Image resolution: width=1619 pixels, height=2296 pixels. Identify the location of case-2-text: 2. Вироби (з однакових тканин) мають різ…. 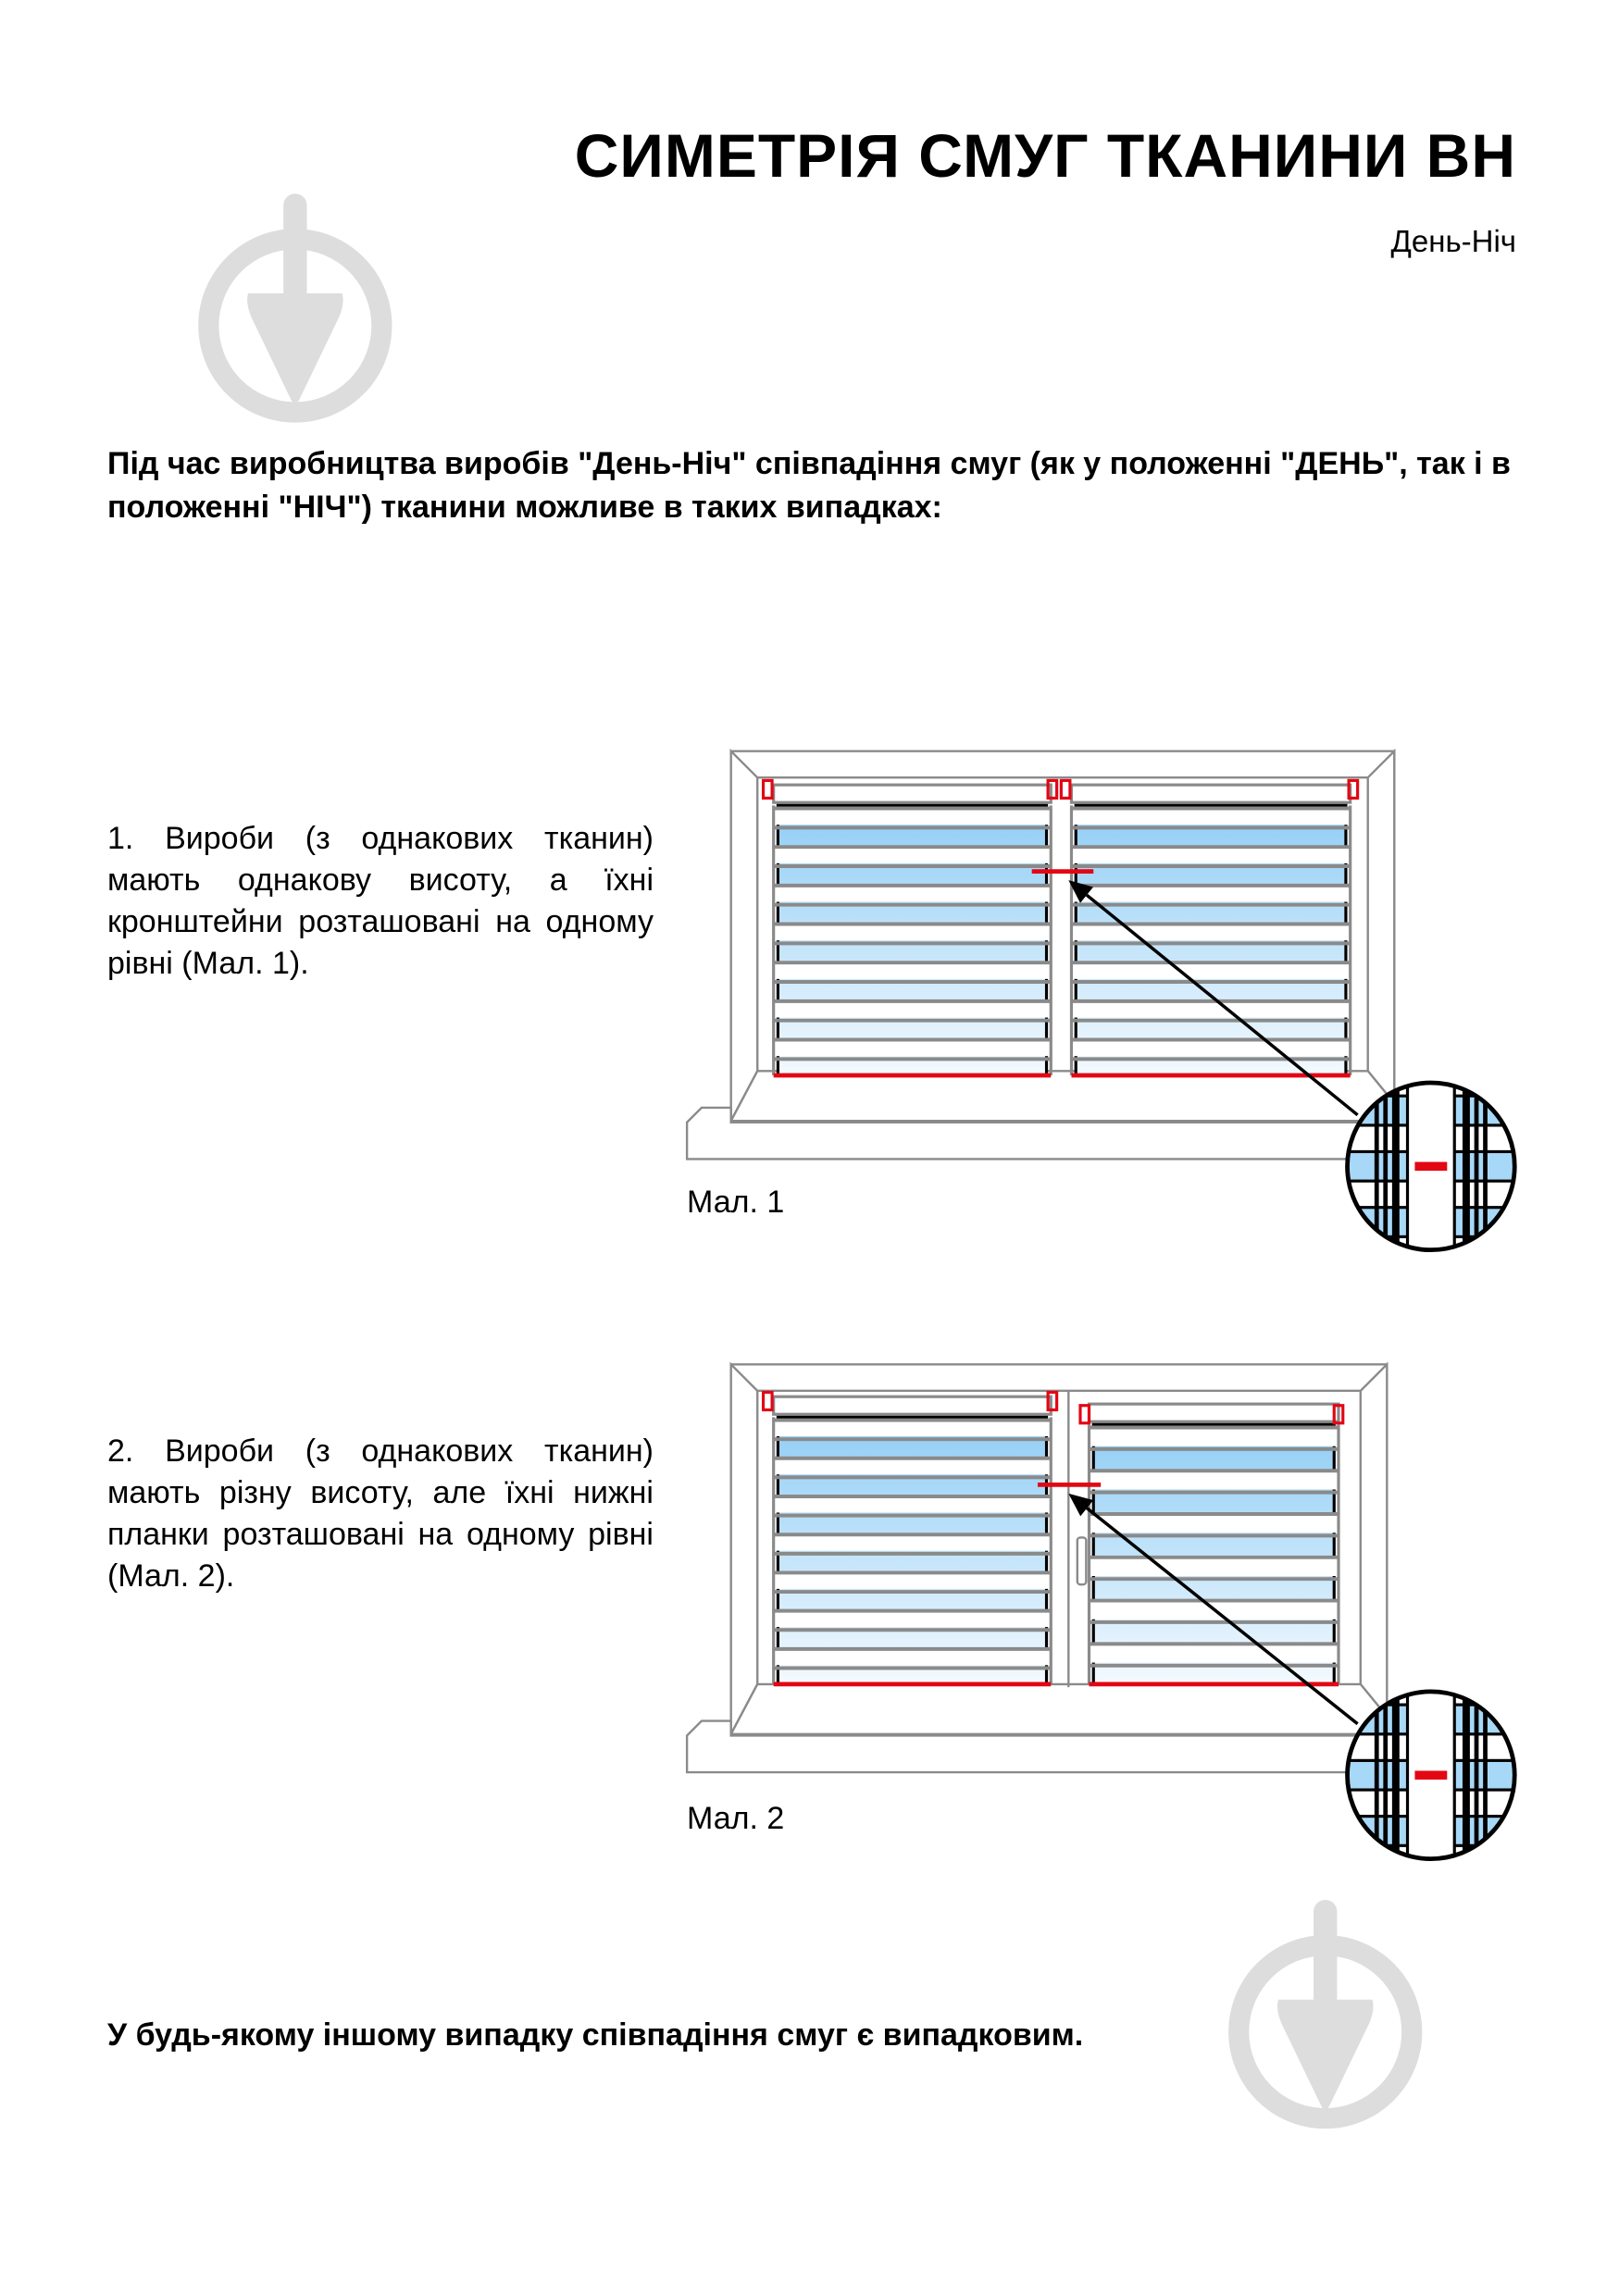
(381, 1514).